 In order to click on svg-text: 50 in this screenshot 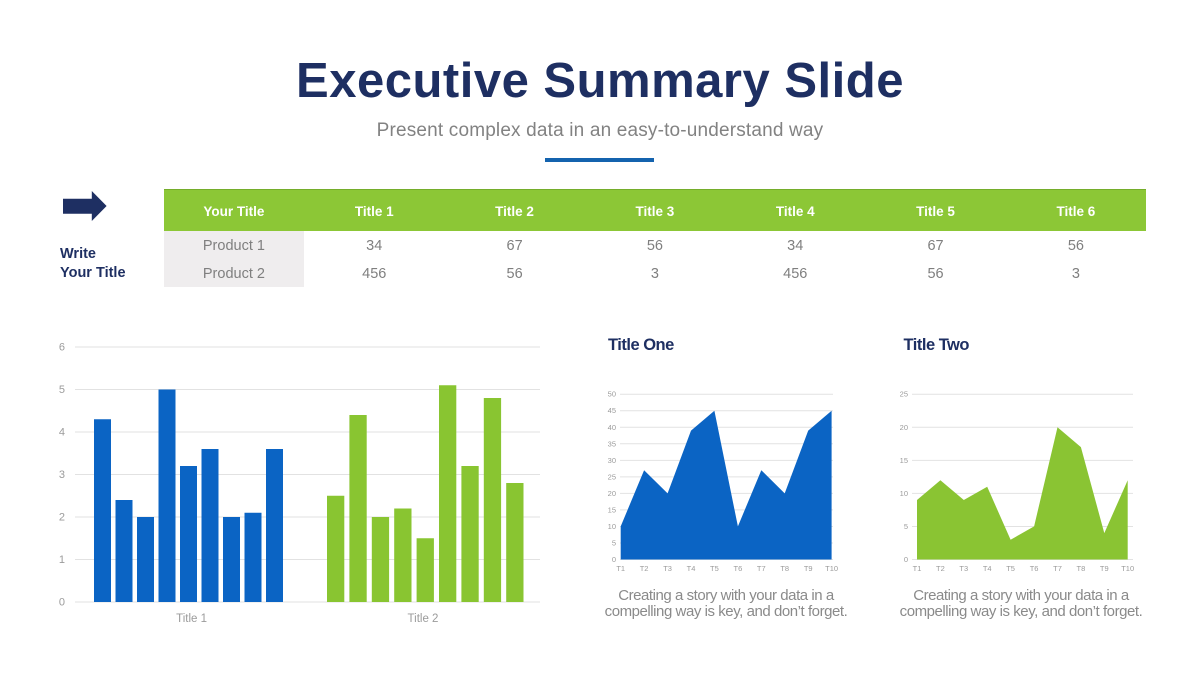, I will do `click(612, 394)`.